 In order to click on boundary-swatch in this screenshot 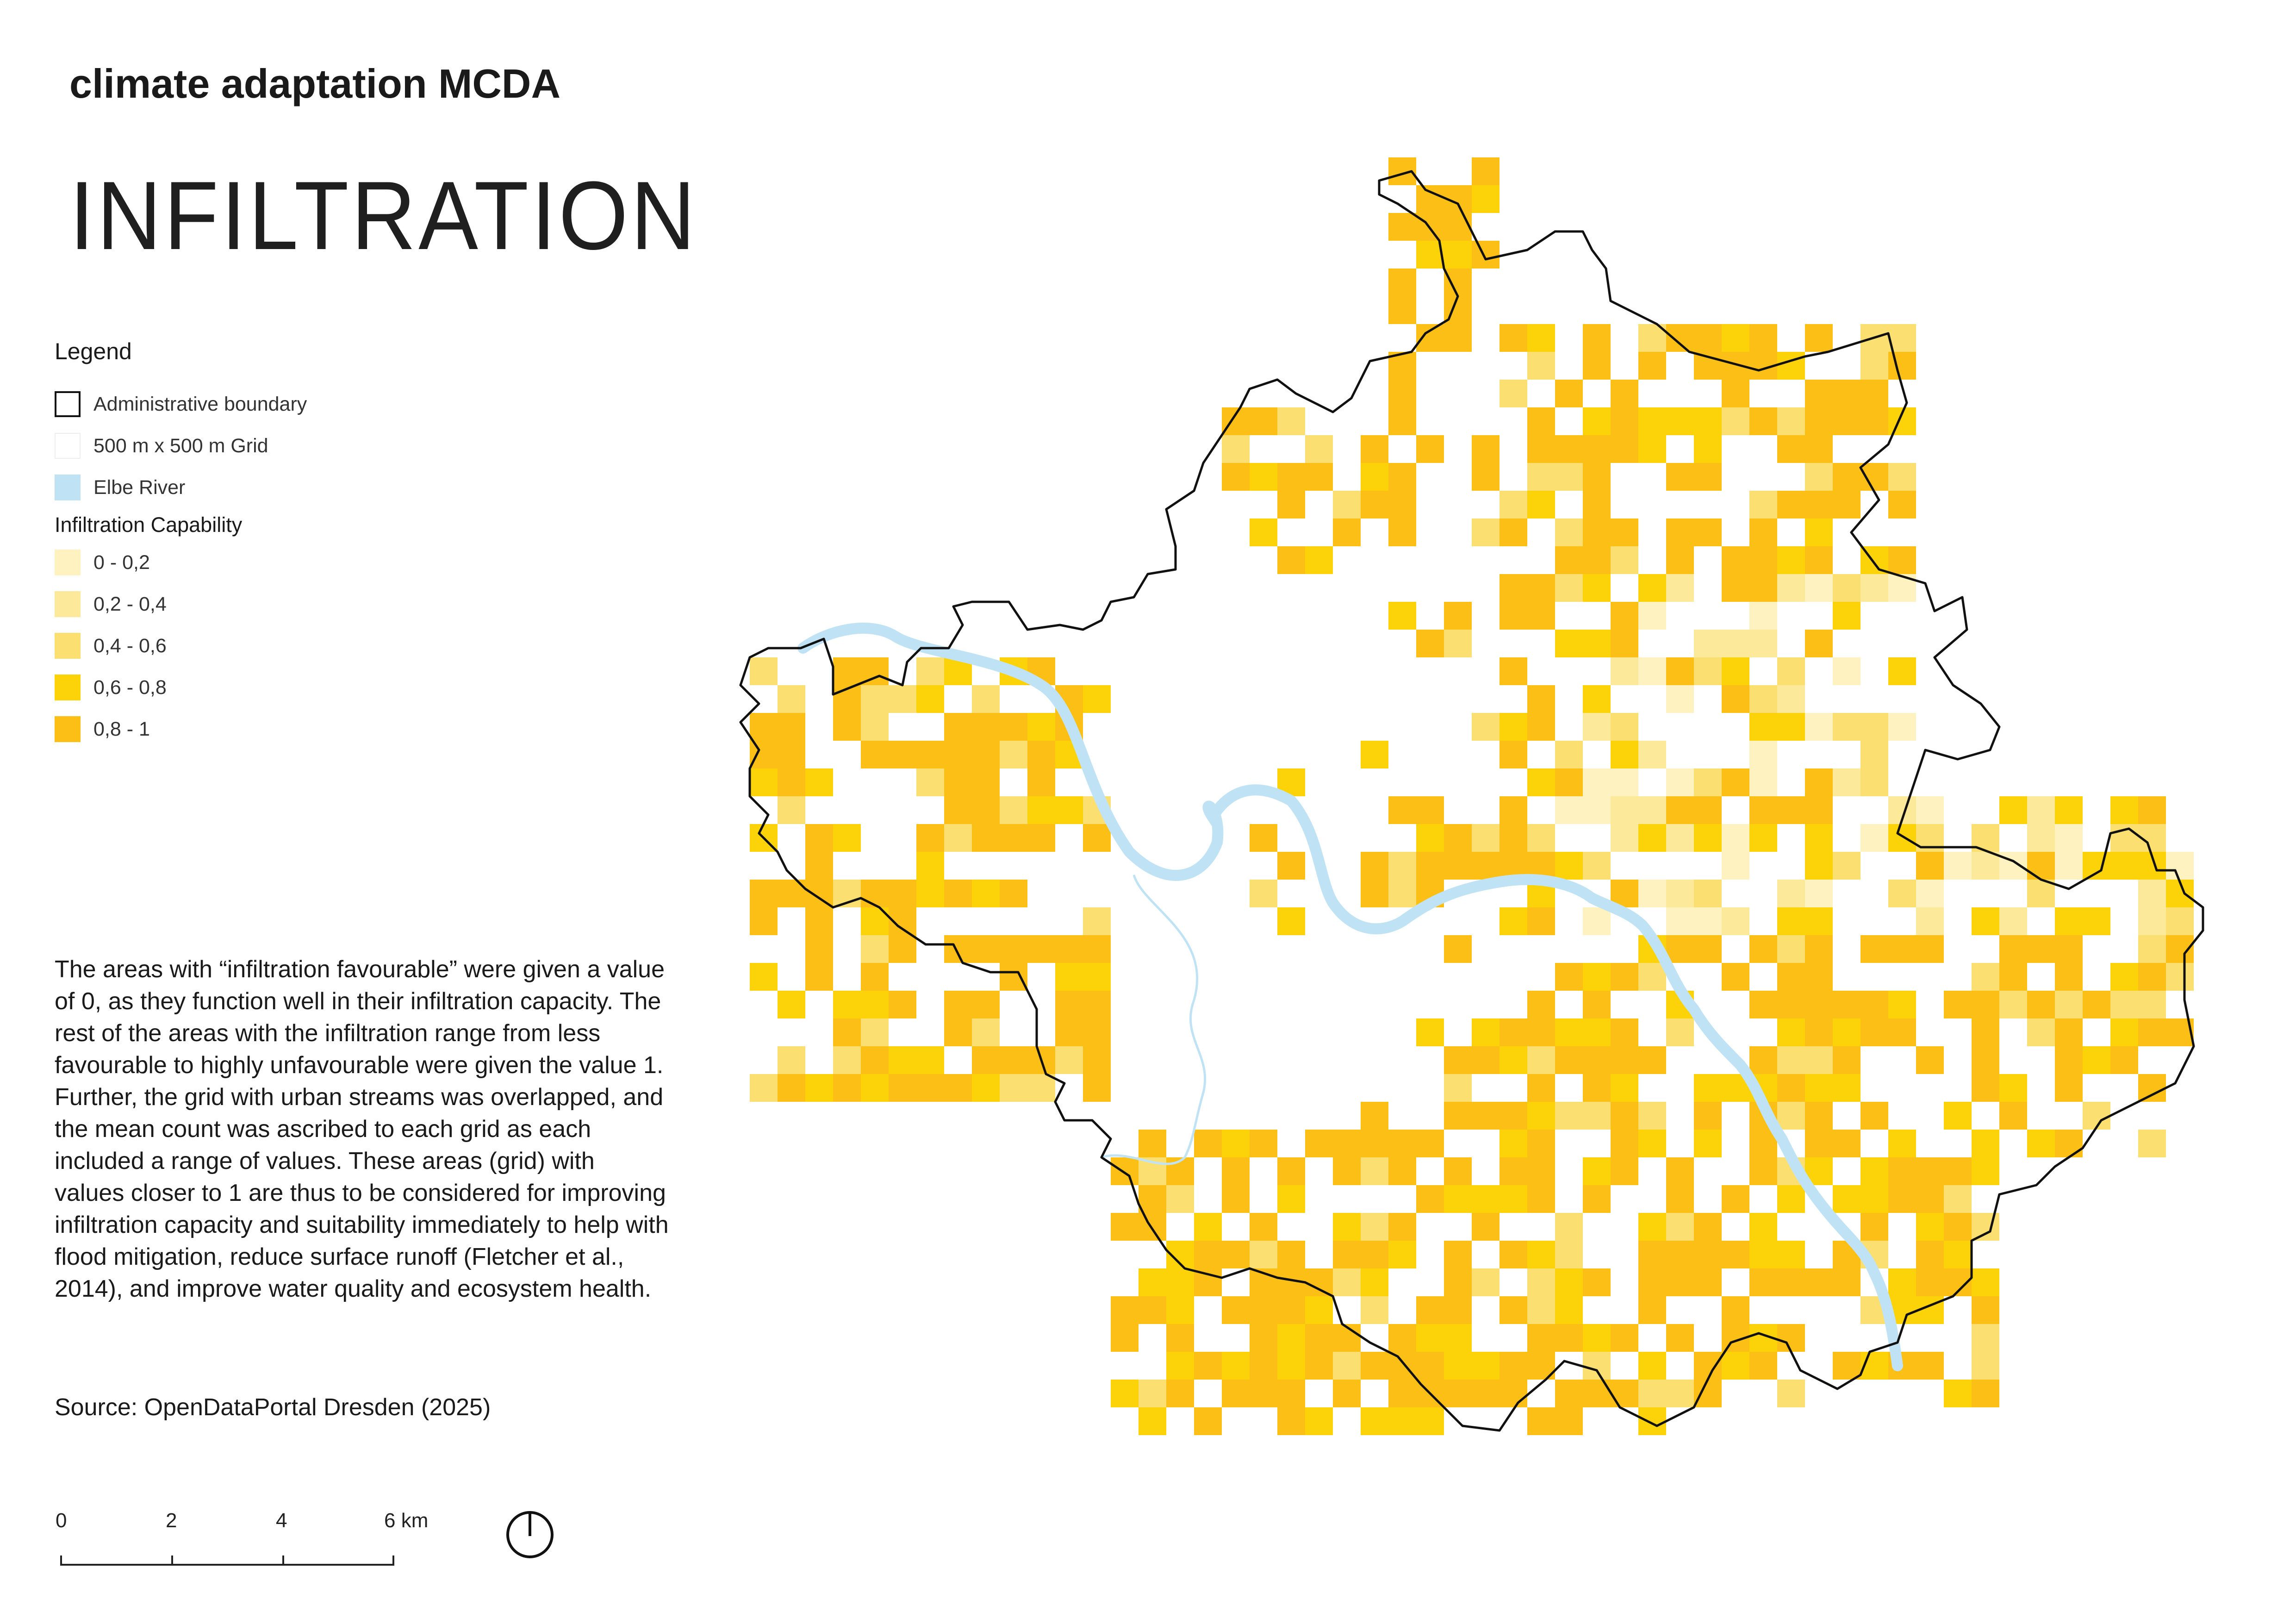, I will do `click(68, 404)`.